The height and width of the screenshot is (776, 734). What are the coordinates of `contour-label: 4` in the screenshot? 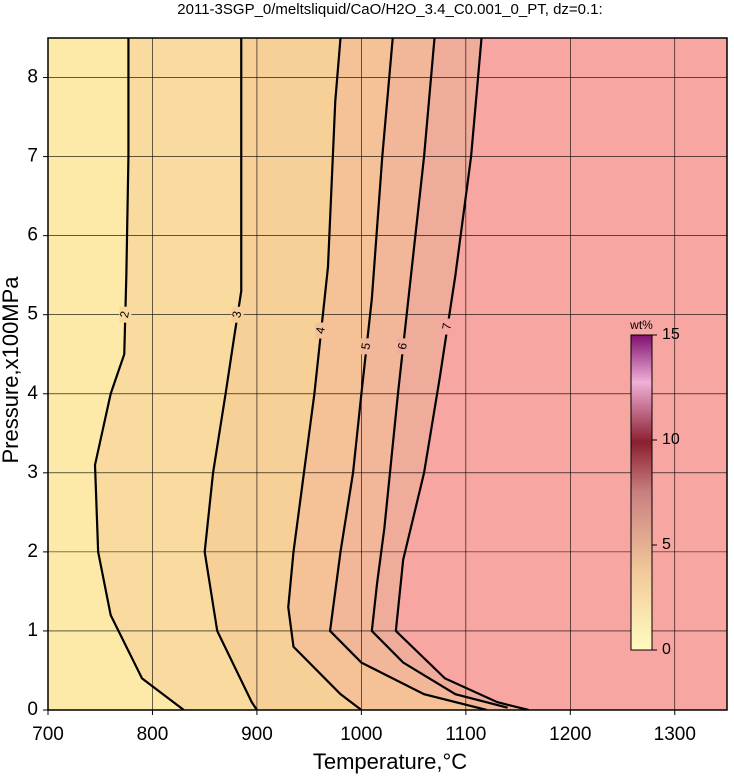 It's located at (320, 330).